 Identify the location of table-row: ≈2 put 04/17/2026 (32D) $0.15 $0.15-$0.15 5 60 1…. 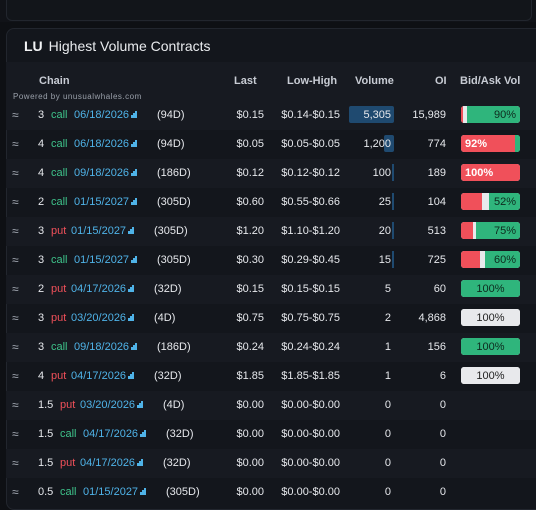
(271, 289).